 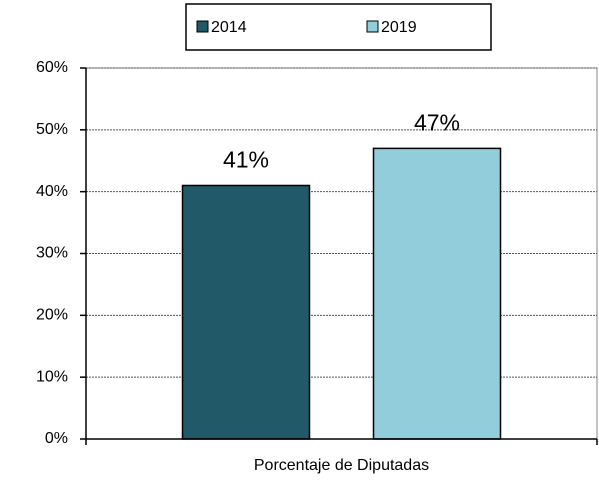 What do you see at coordinates (52, 315) in the screenshot?
I see `y-tick-label: 20%` at bounding box center [52, 315].